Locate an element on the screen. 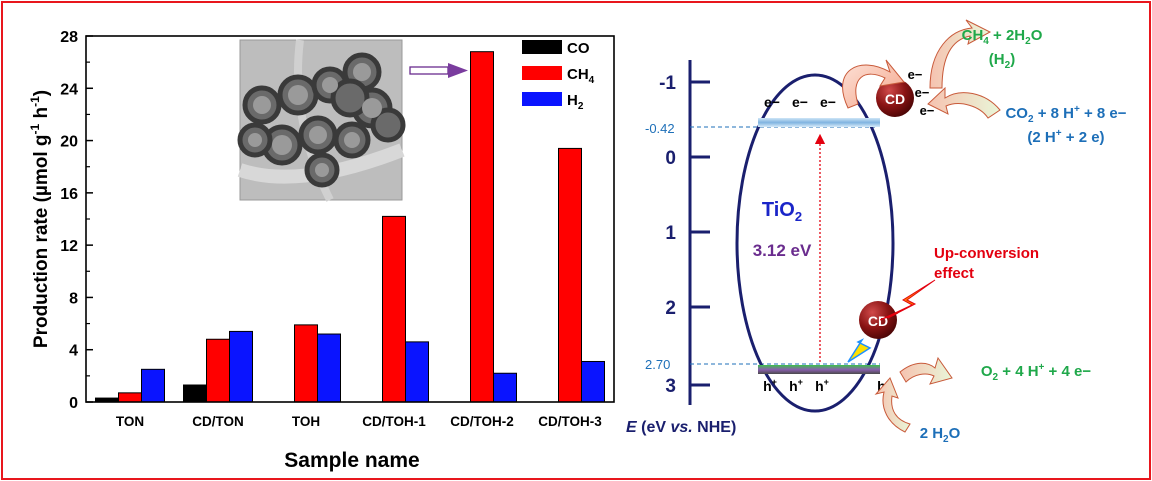 The width and height of the screenshot is (1152, 481). x-tick-label: CD/TOH-2 is located at coordinates (482, 421).